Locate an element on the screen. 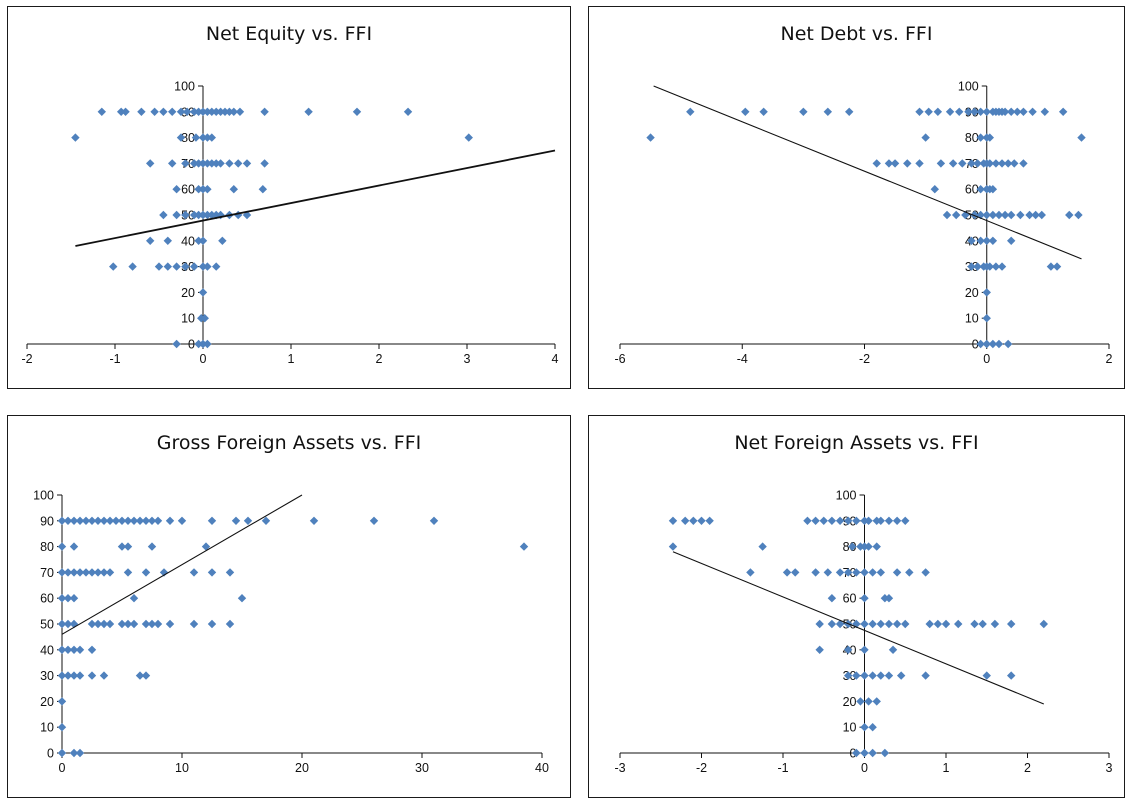 Image resolution: width=1125 pixels, height=798 pixels. y-tick-label: 80 is located at coordinates (188, 138).